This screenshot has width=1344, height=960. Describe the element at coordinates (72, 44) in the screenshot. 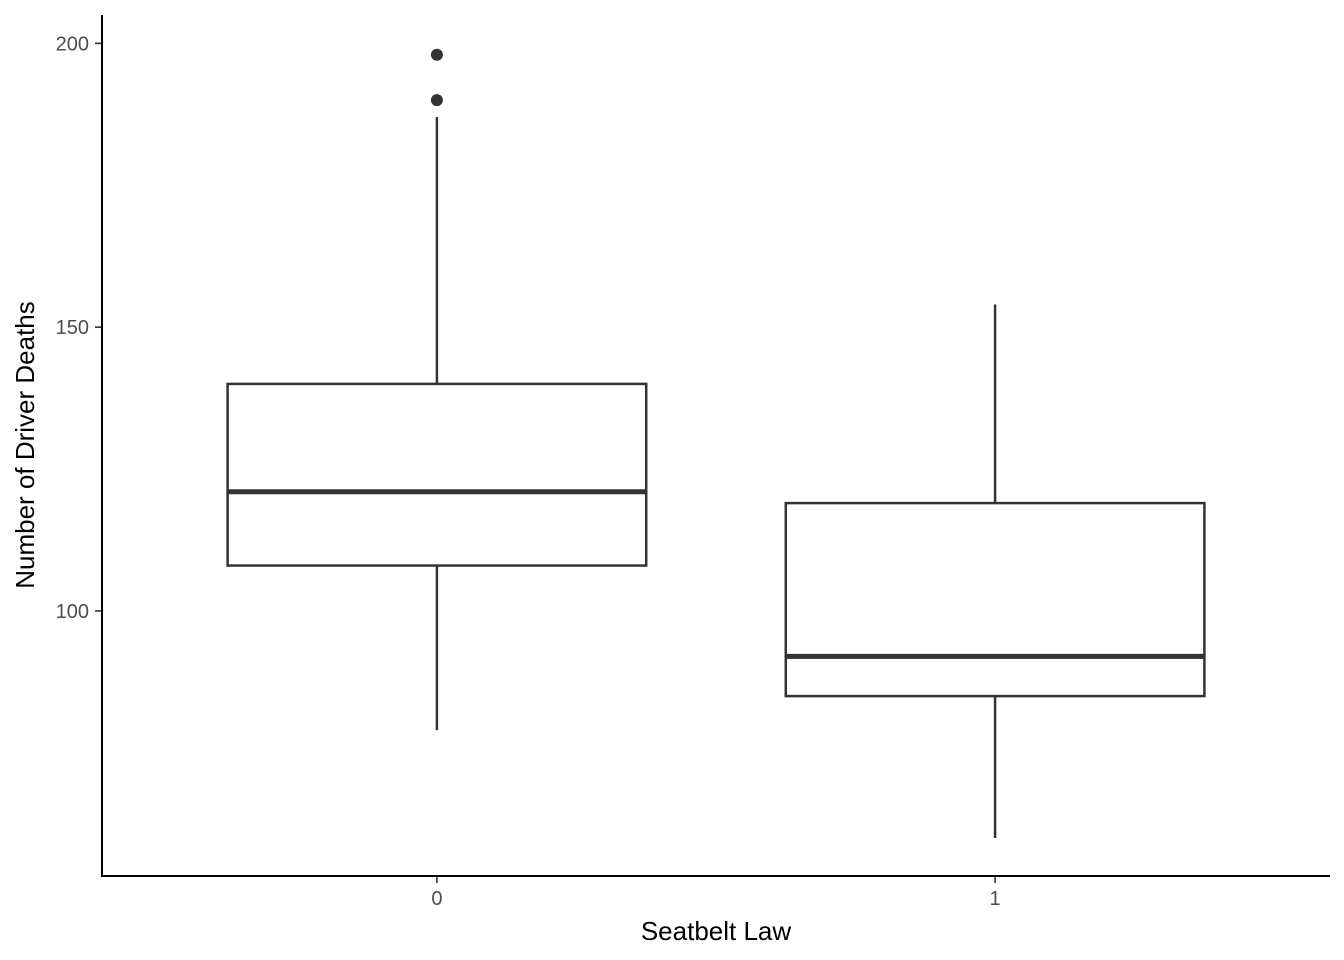

I see `y-tick-label: 200` at that location.